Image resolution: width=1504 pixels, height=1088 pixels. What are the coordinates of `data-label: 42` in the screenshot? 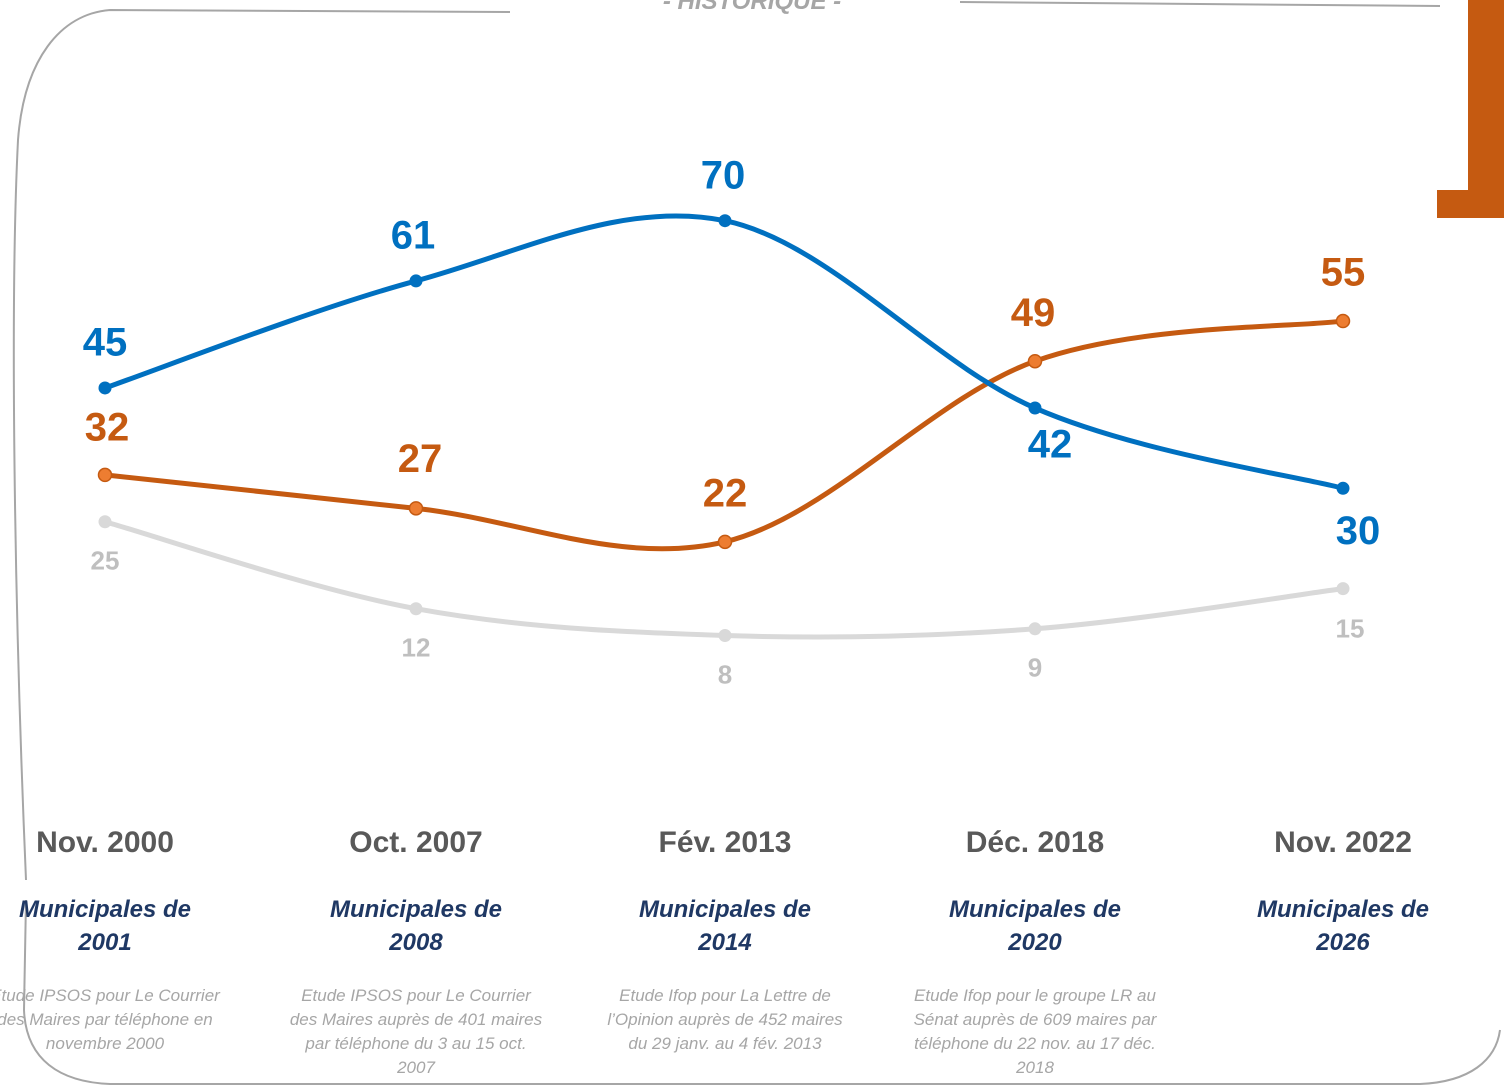 It's located at (1050, 445).